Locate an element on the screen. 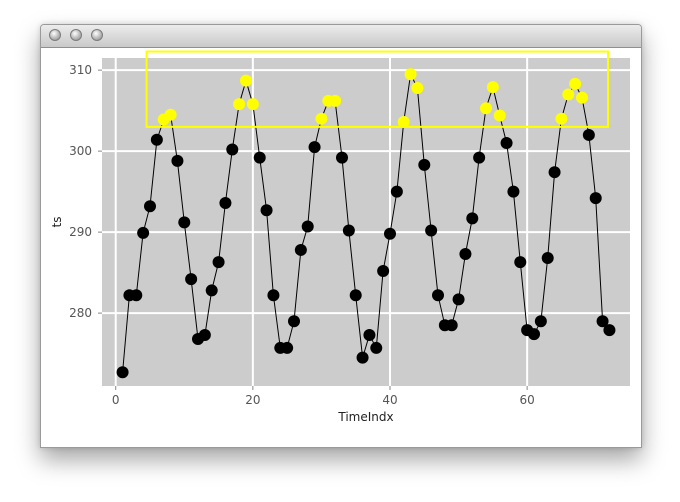  y-tick-label: 310 is located at coordinates (80, 70).